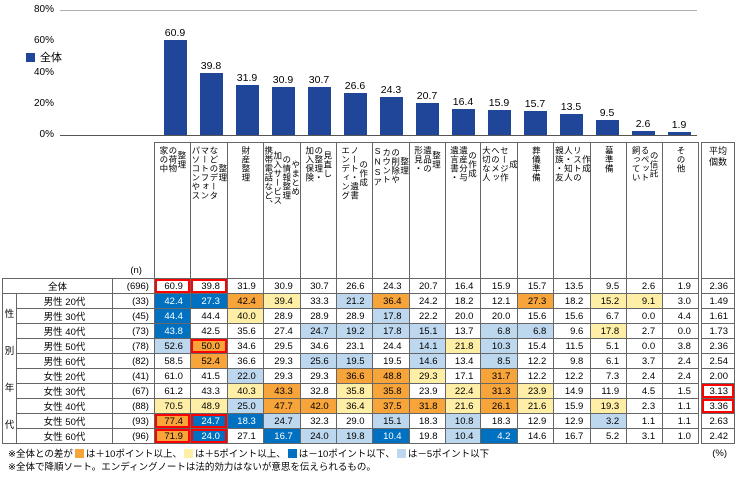 The height and width of the screenshot is (487, 735). What do you see at coordinates (536, 391) in the screenshot?
I see `data-cell: 23.9` at bounding box center [536, 391].